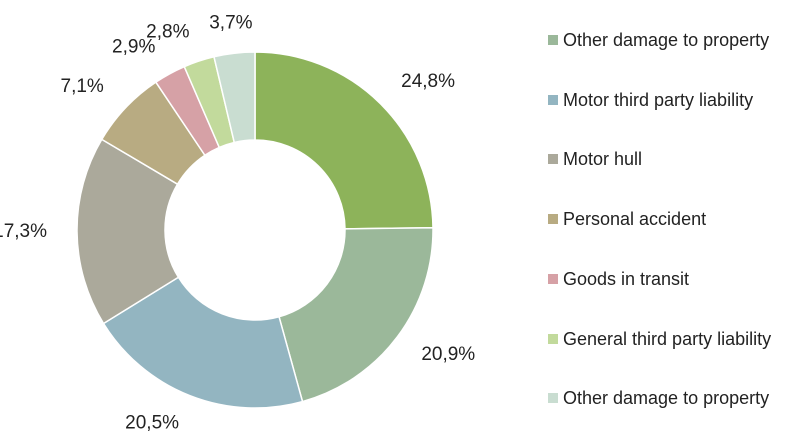 This screenshot has width=788, height=434. What do you see at coordinates (152, 423) in the screenshot?
I see `data-label: 20,5%` at bounding box center [152, 423].